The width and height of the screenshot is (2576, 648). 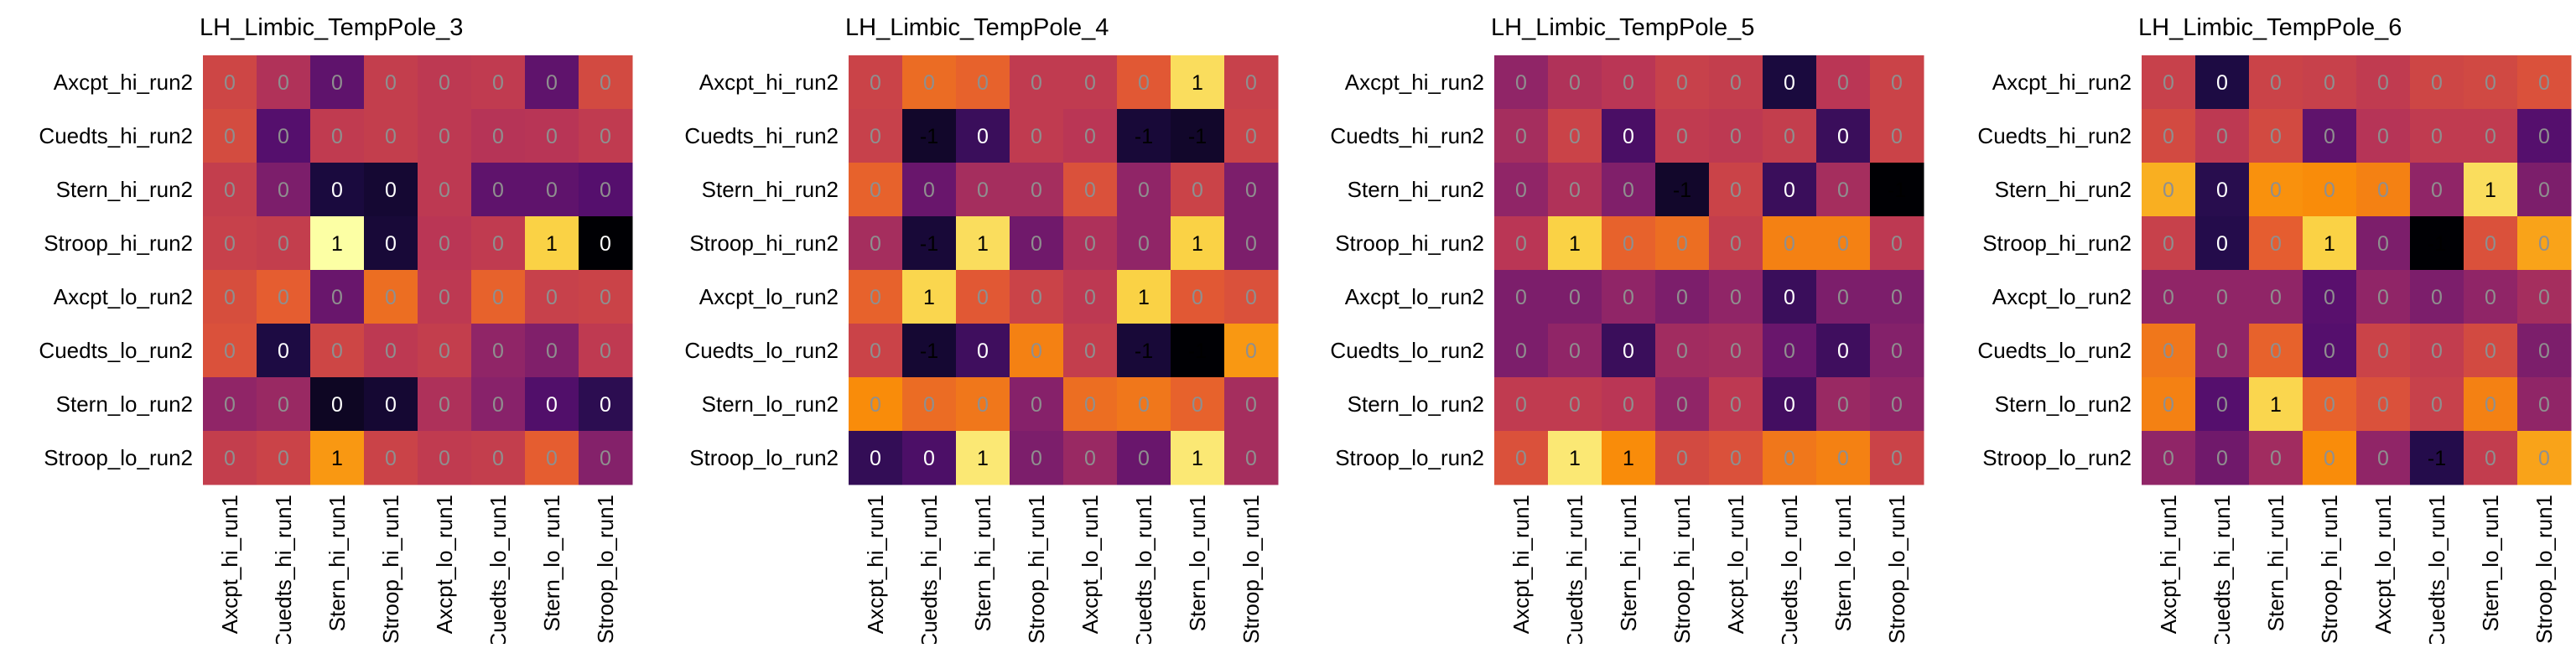 I want to click on y-tick-label: Cuedts_hi_run2, so click(x=116, y=135).